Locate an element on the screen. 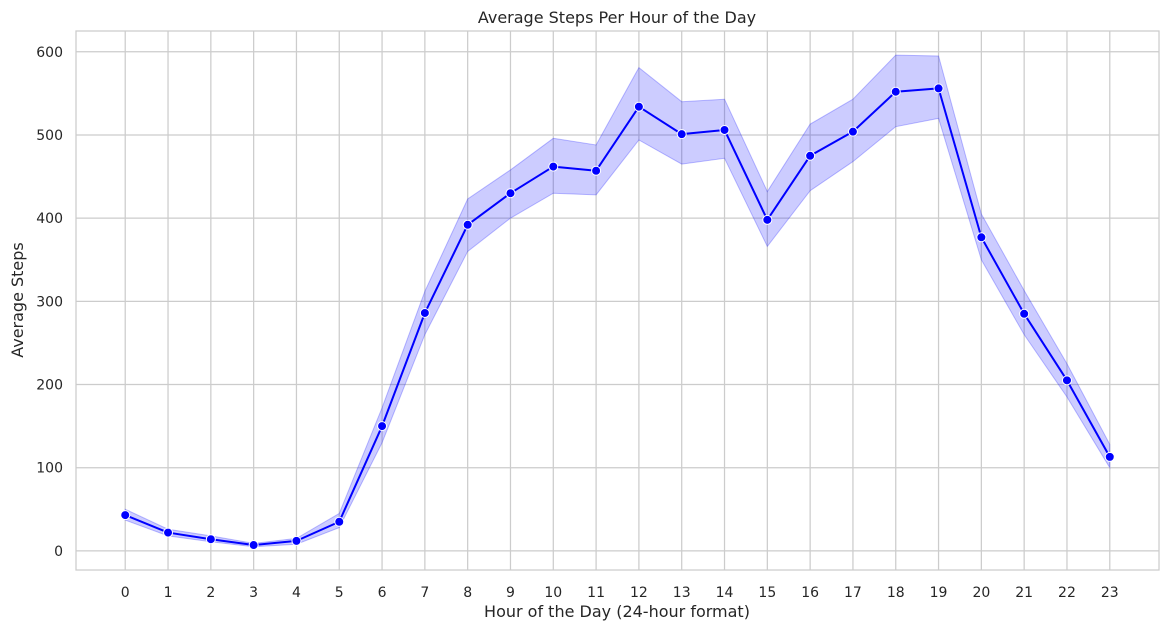 Image resolution: width=1170 pixels, height=637 pixels. x-tick-labels: 0 1 2 3 4 5 6 7 8 9 10 11 12 13 14 15 16 17 18 19 20 21 22 23 is located at coordinates (620, 593).